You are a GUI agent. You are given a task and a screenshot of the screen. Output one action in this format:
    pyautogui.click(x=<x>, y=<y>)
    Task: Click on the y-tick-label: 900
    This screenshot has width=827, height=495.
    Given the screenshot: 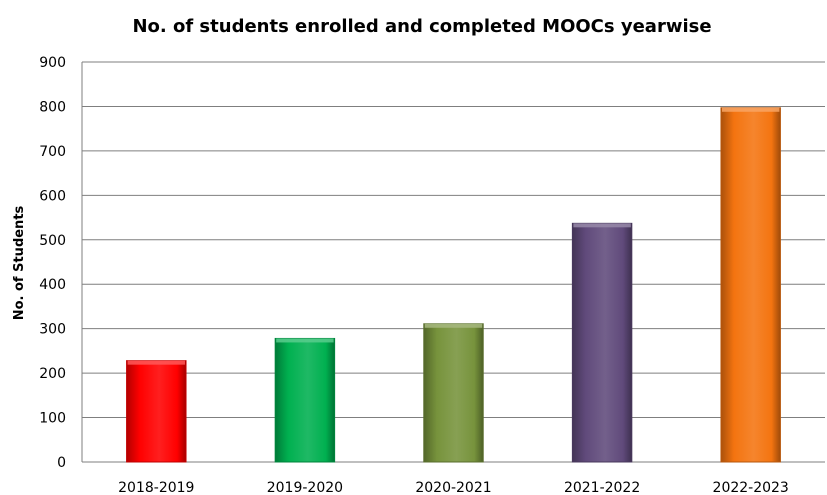 What is the action you would take?
    pyautogui.click(x=52, y=63)
    